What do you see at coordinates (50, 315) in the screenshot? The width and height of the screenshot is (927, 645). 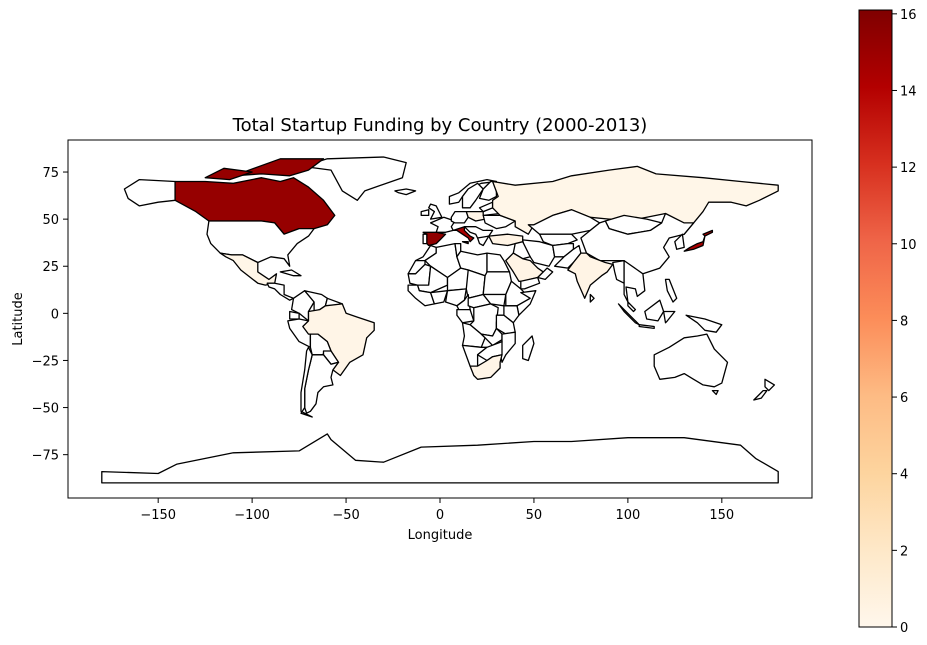 I see `y-axis-ticks: 75 50 25 0 −25 −50 −75` at bounding box center [50, 315].